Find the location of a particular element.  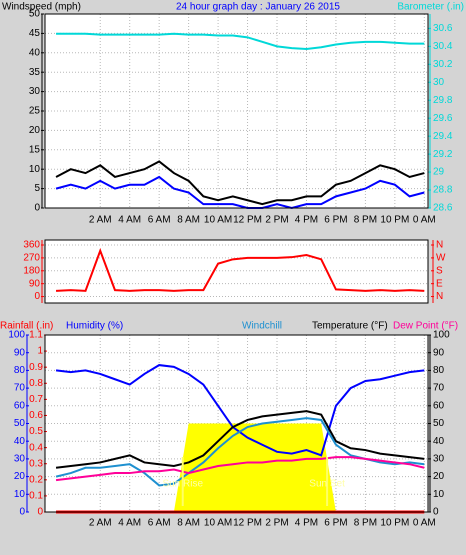

annotation: Sun Set is located at coordinates (327, 484).